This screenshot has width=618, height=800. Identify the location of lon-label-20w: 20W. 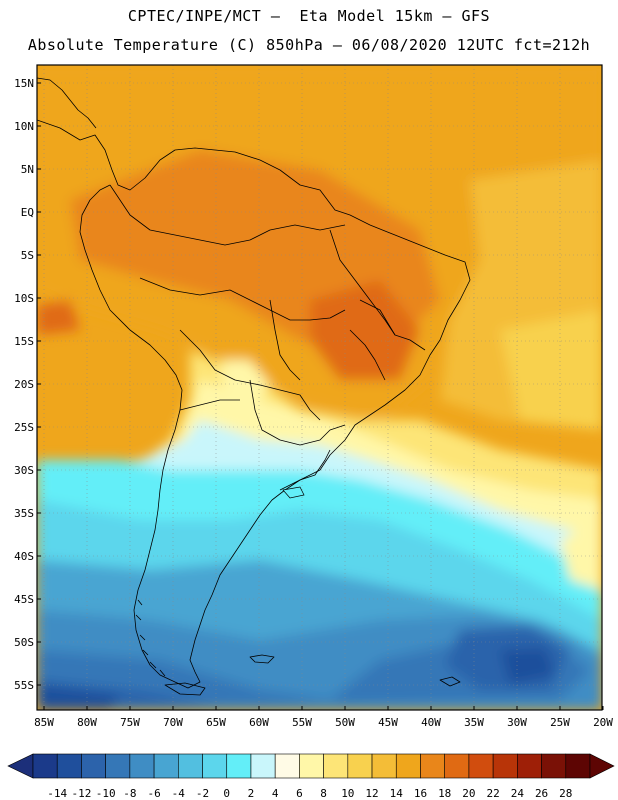
(603, 722).